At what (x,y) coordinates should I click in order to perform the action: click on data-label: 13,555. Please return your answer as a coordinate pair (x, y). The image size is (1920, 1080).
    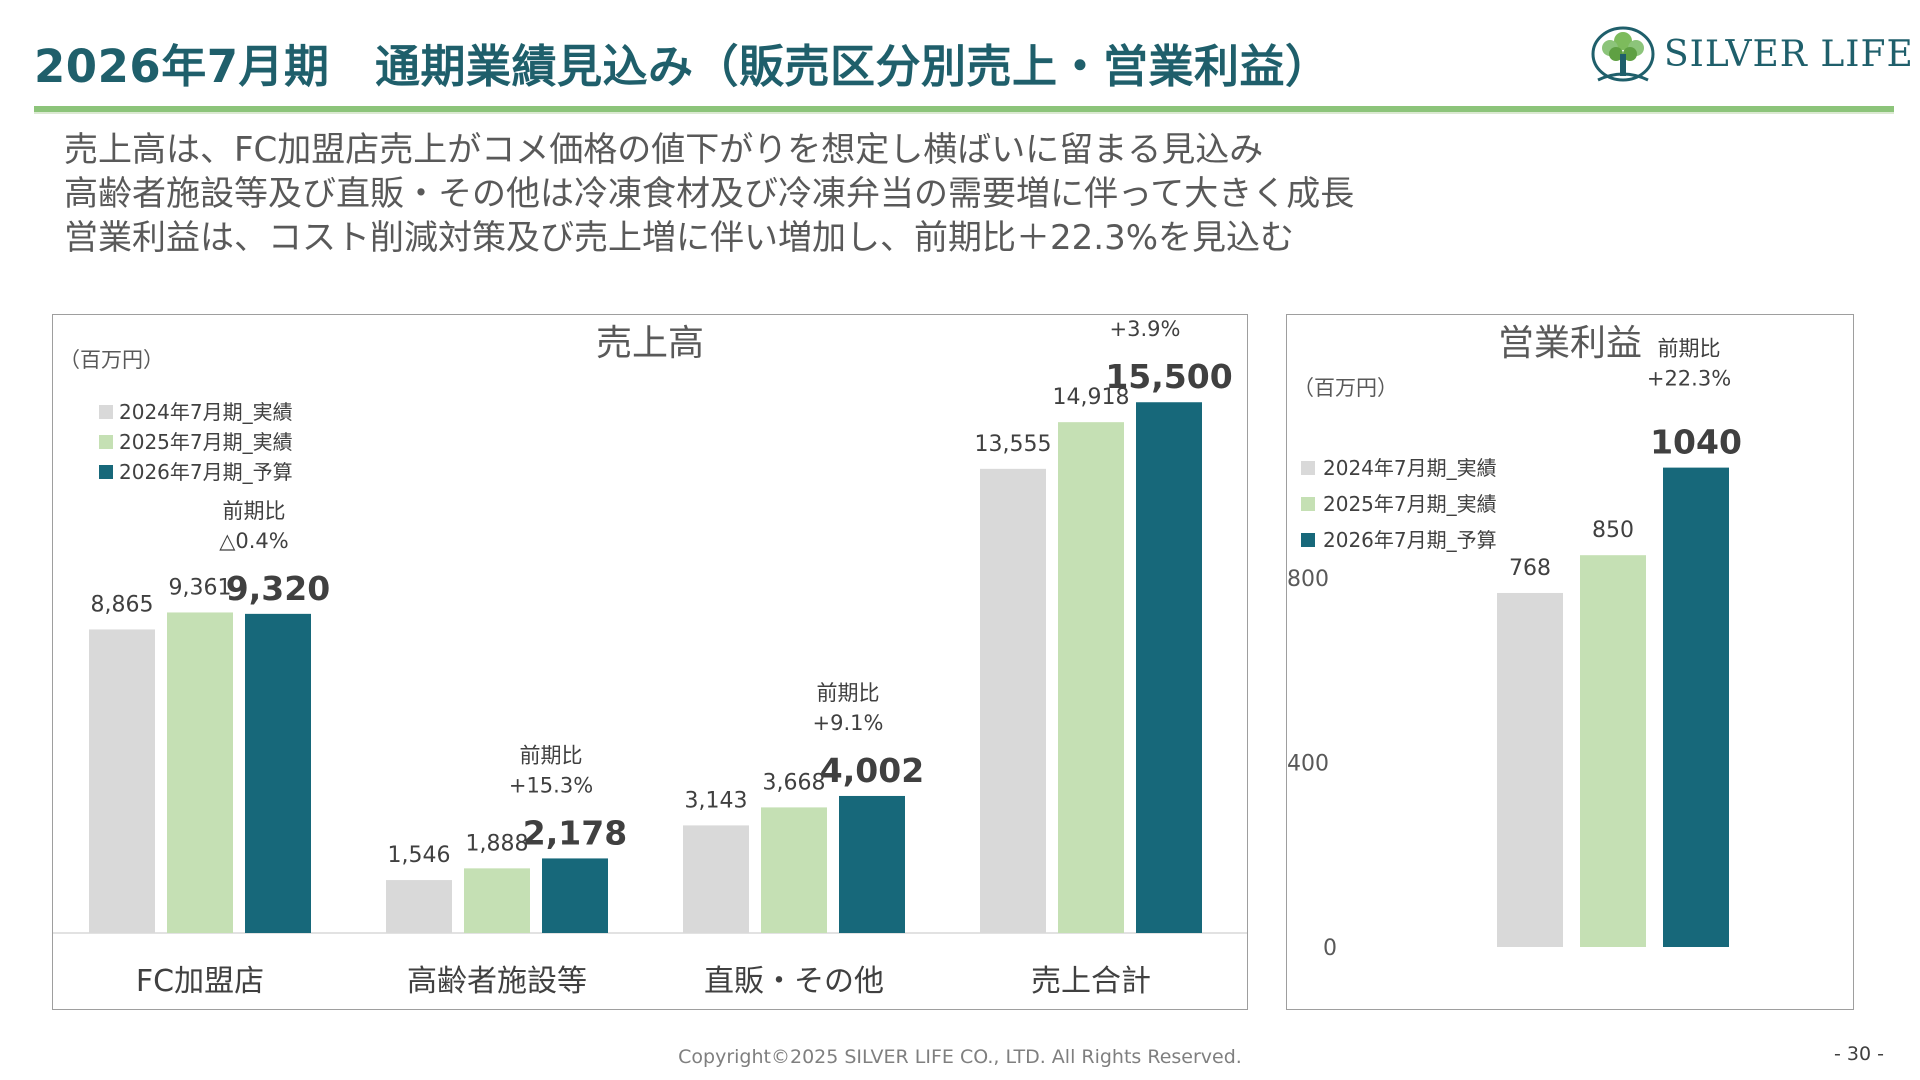
    Looking at the image, I should click on (1013, 444).